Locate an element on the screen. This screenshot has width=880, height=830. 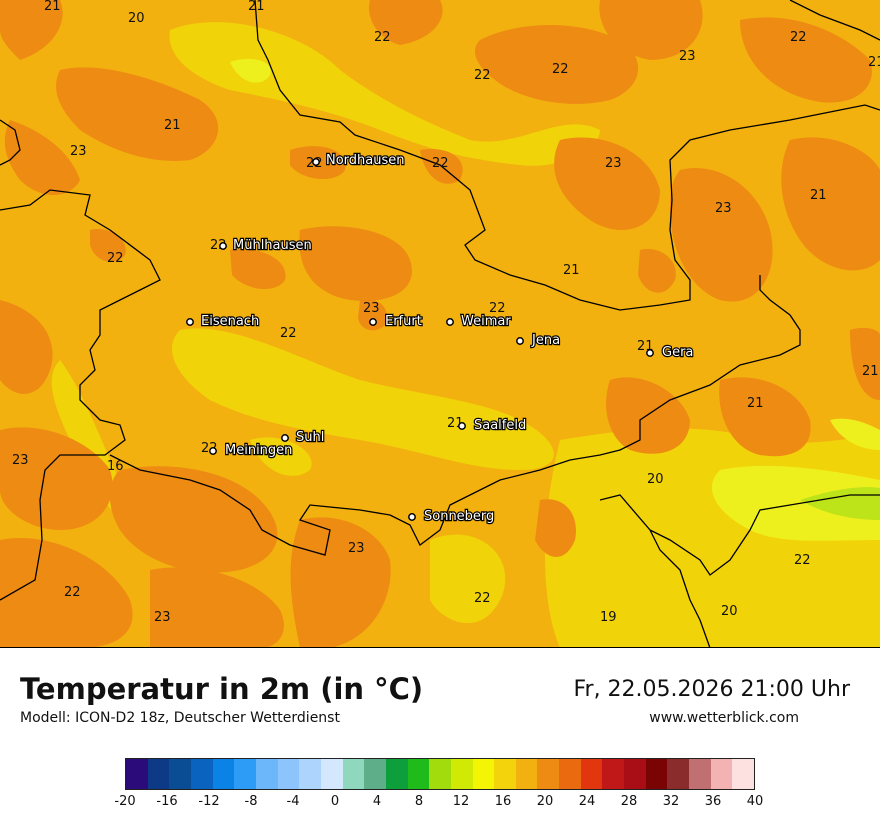
city-label: Nordhausen is located at coordinates (365, 160).